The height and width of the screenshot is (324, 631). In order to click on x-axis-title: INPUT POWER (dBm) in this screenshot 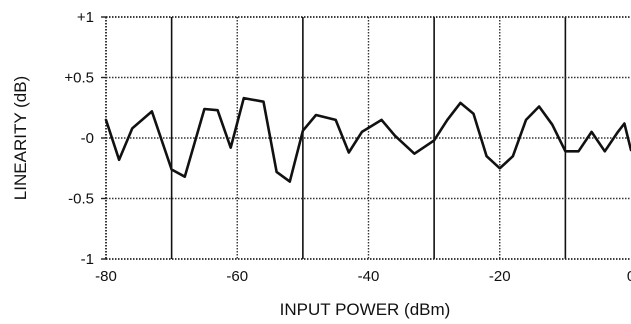, I will do `click(365, 309)`.